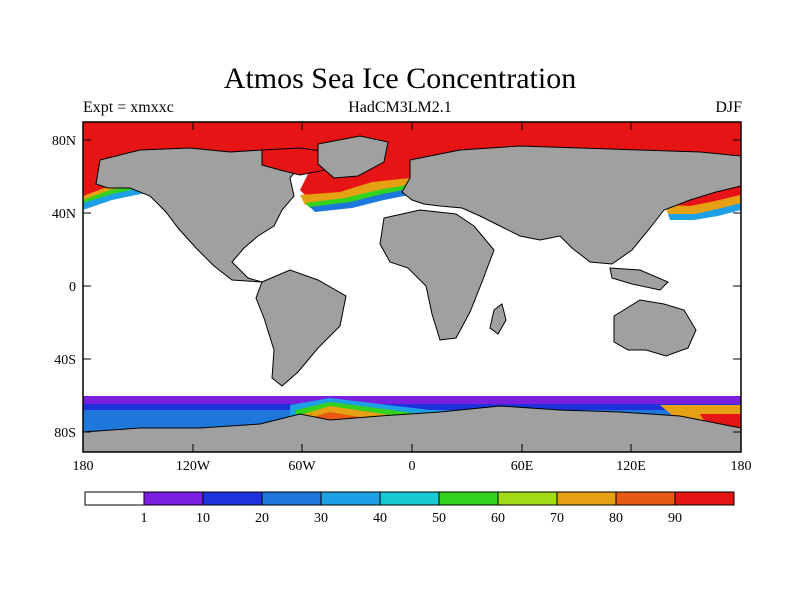  Describe the element at coordinates (639, 279) in the screenshot. I see `indonesia` at that location.